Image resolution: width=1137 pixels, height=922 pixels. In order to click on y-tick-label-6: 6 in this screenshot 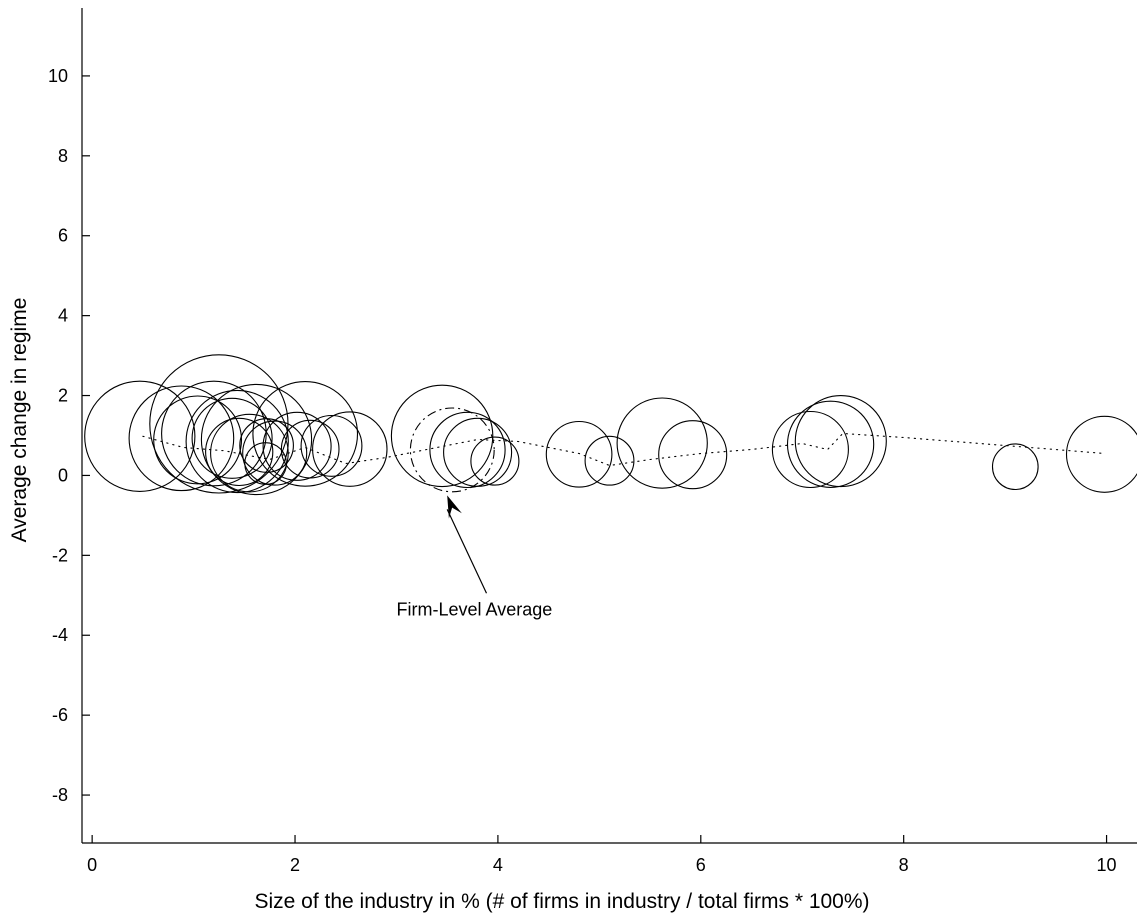, I will do `click(63, 236)`.